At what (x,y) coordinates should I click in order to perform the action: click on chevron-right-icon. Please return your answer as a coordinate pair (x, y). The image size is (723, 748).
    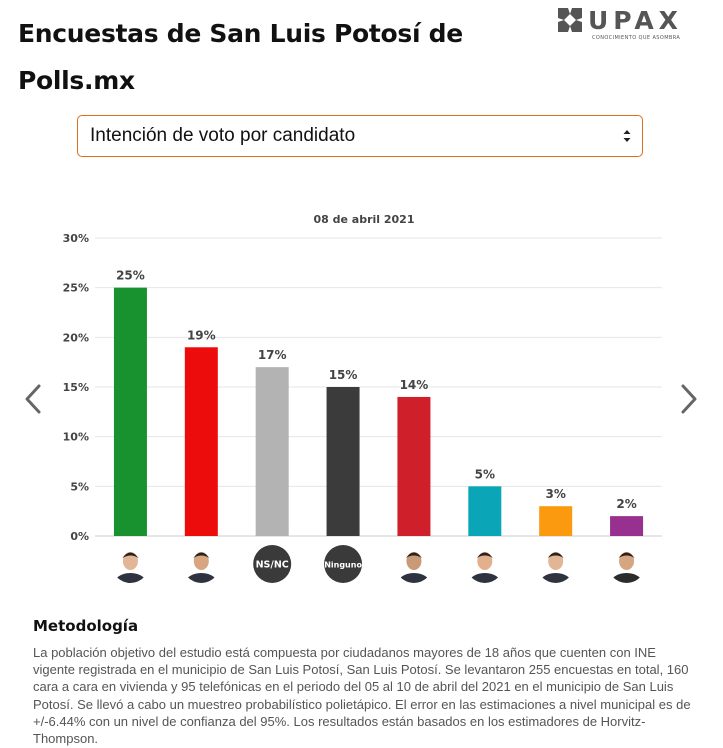
    Looking at the image, I should click on (689, 399).